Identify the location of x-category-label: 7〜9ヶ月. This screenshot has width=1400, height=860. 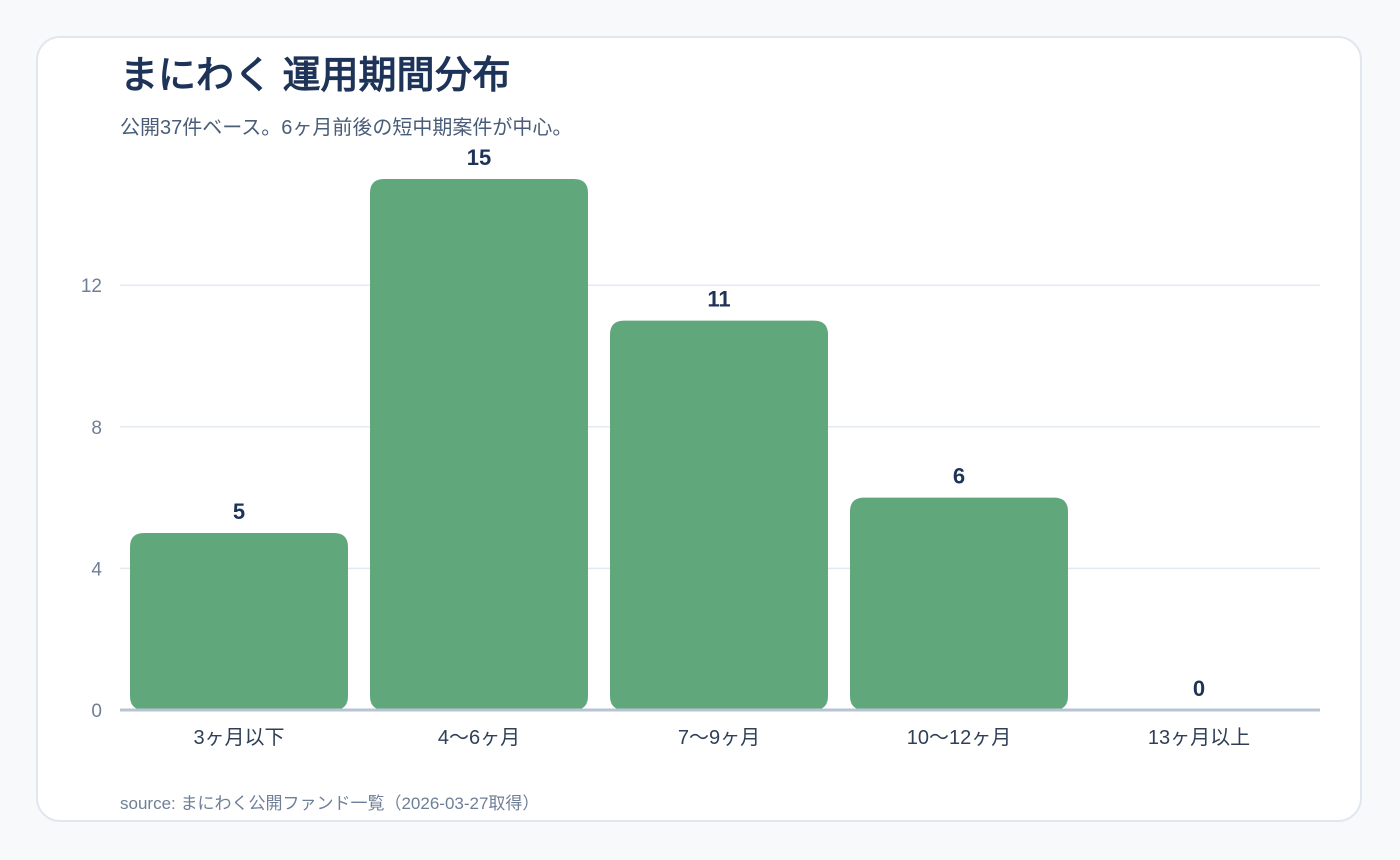
(719, 738).